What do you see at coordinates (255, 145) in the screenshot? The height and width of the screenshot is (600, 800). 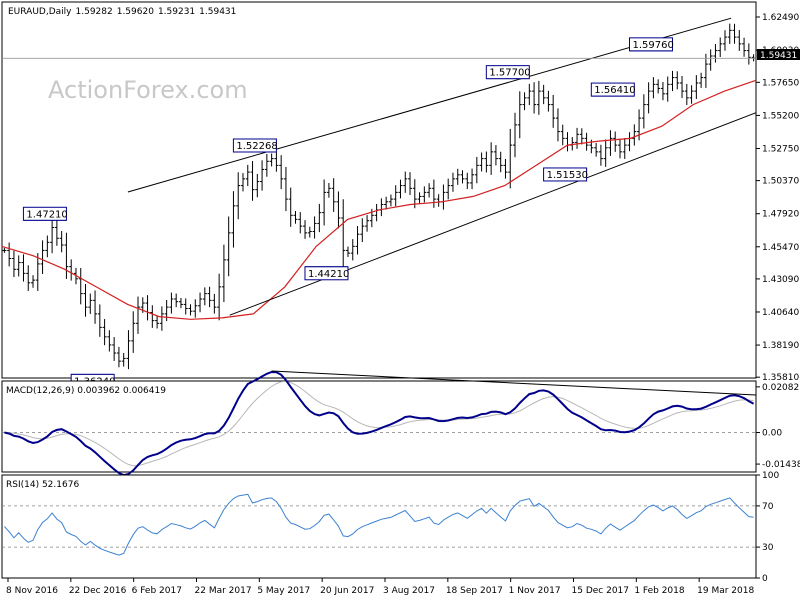 I see `price-callout: 1.52268` at bounding box center [255, 145].